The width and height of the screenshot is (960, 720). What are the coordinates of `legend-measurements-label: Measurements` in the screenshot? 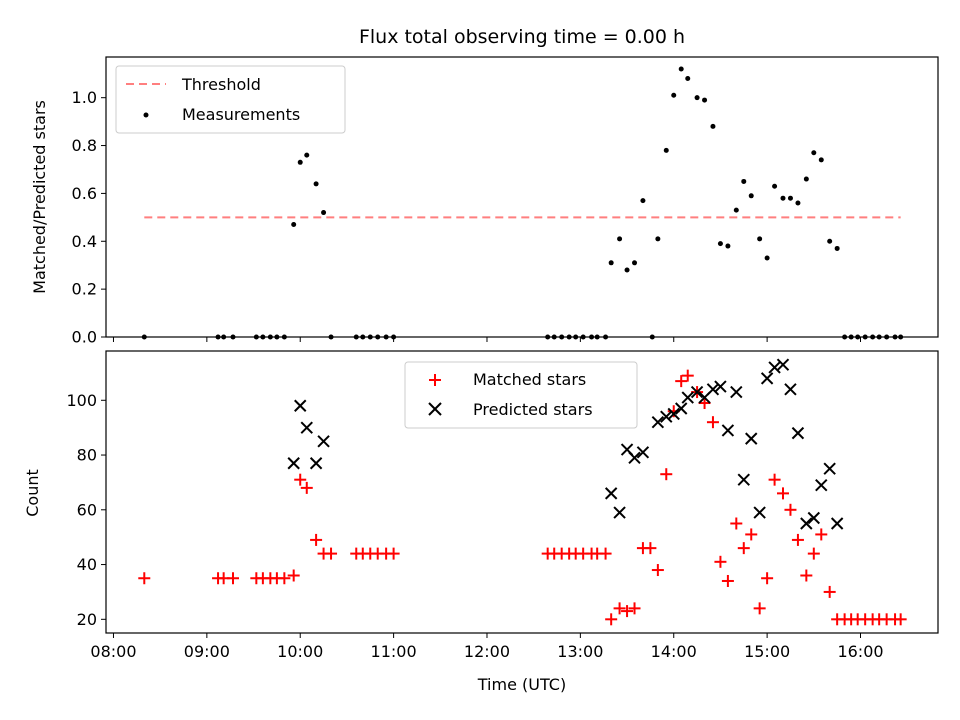 It's located at (241, 114).